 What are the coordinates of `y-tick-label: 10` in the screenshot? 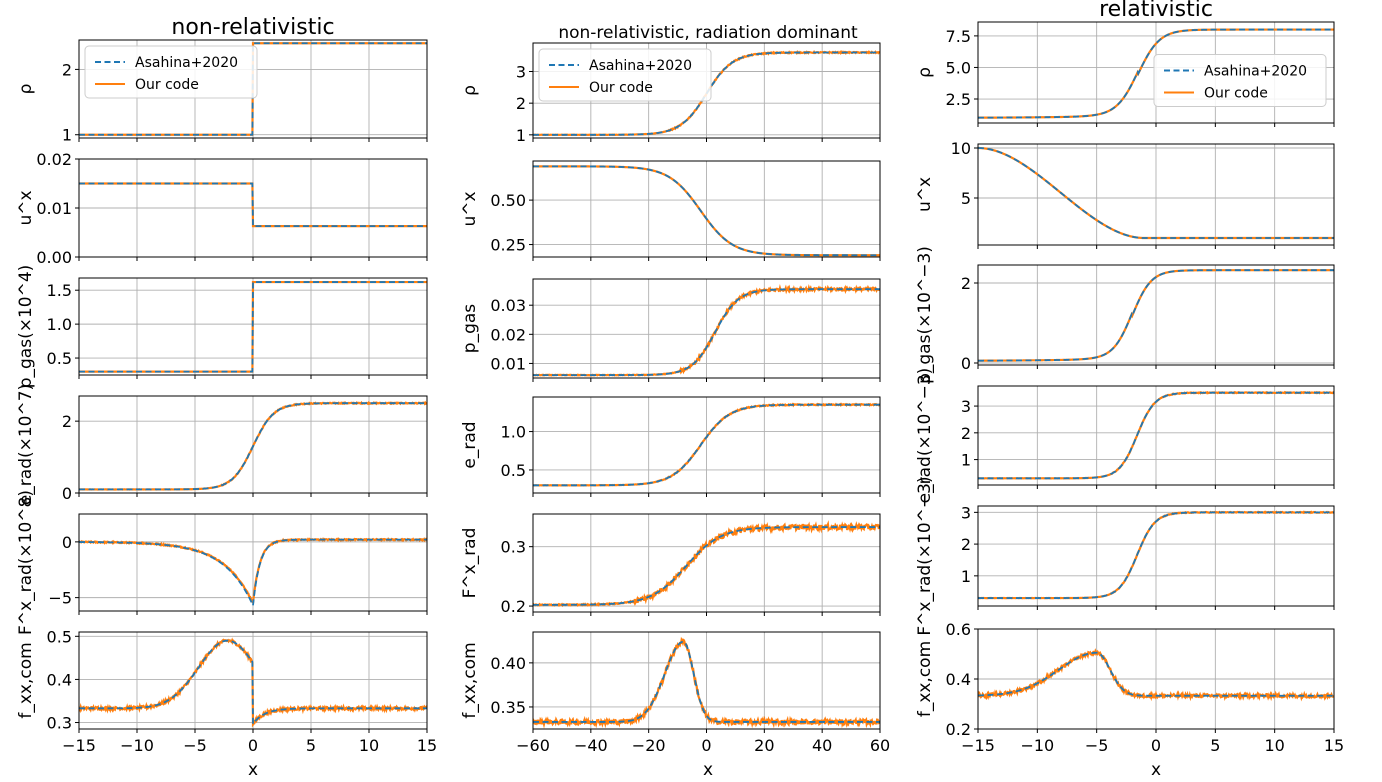 It's located at (961, 148).